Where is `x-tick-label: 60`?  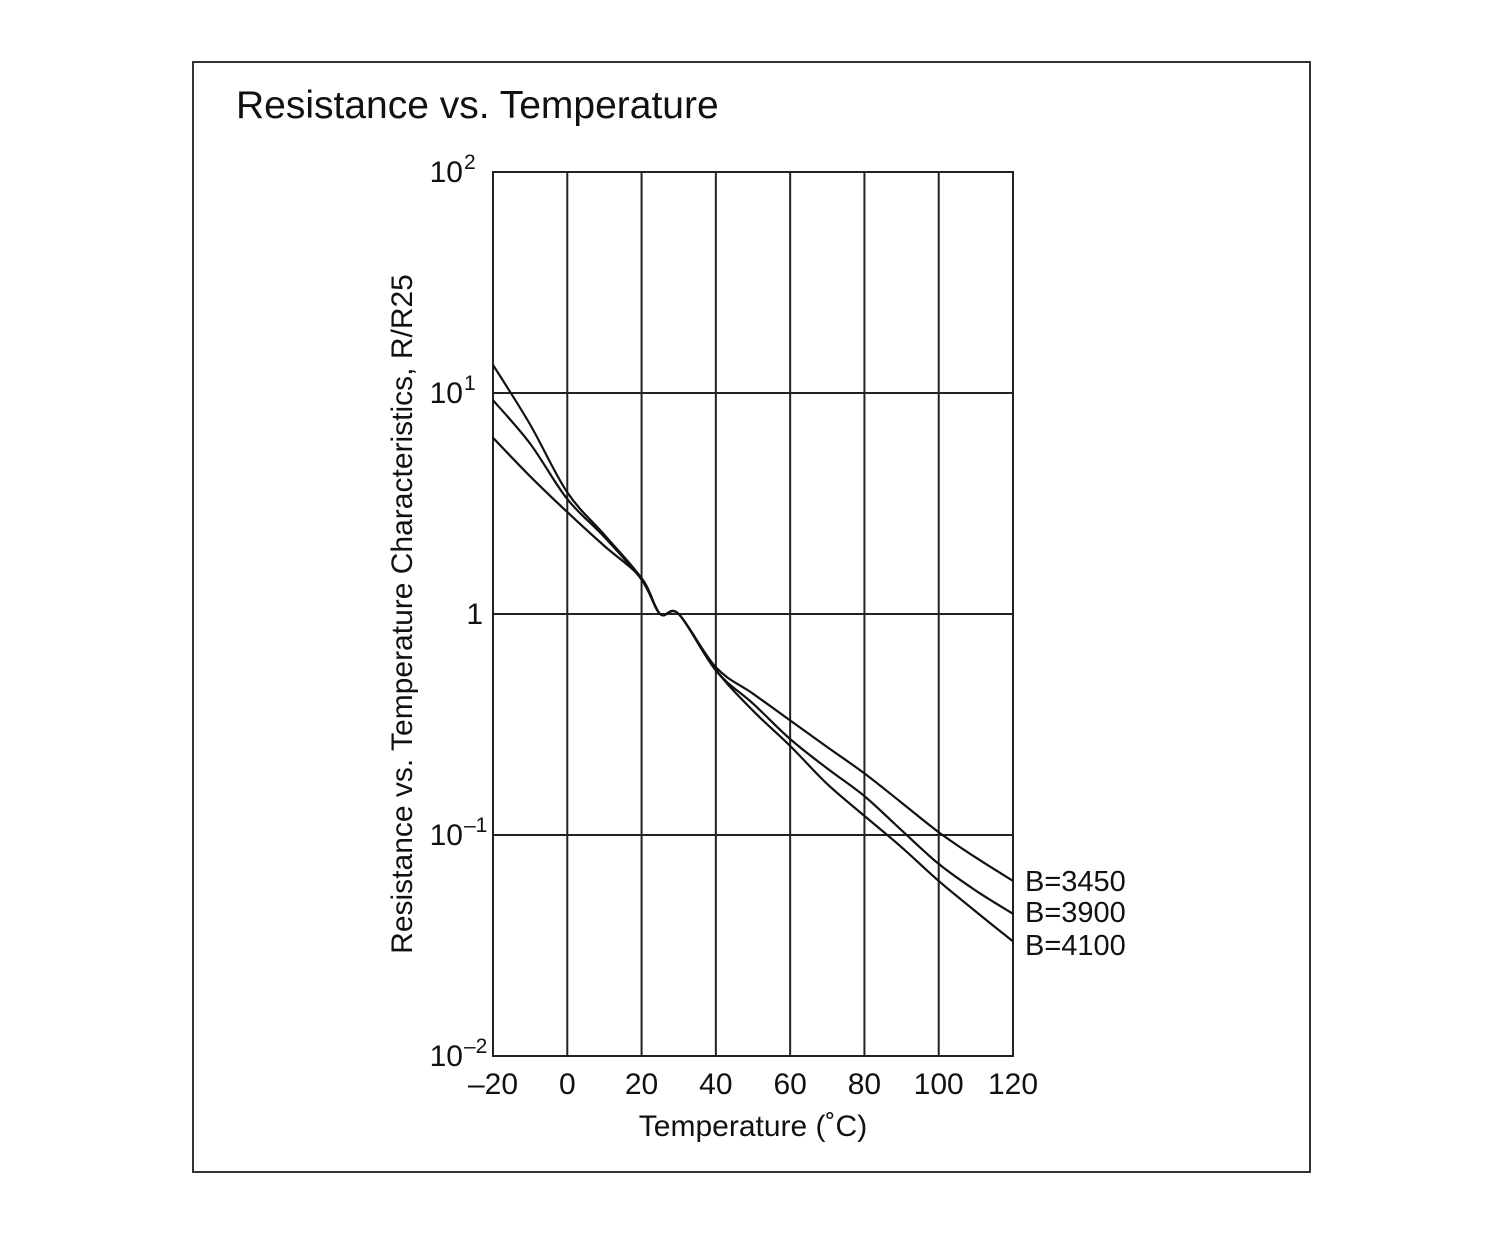 x-tick-label: 60 is located at coordinates (789, 1084).